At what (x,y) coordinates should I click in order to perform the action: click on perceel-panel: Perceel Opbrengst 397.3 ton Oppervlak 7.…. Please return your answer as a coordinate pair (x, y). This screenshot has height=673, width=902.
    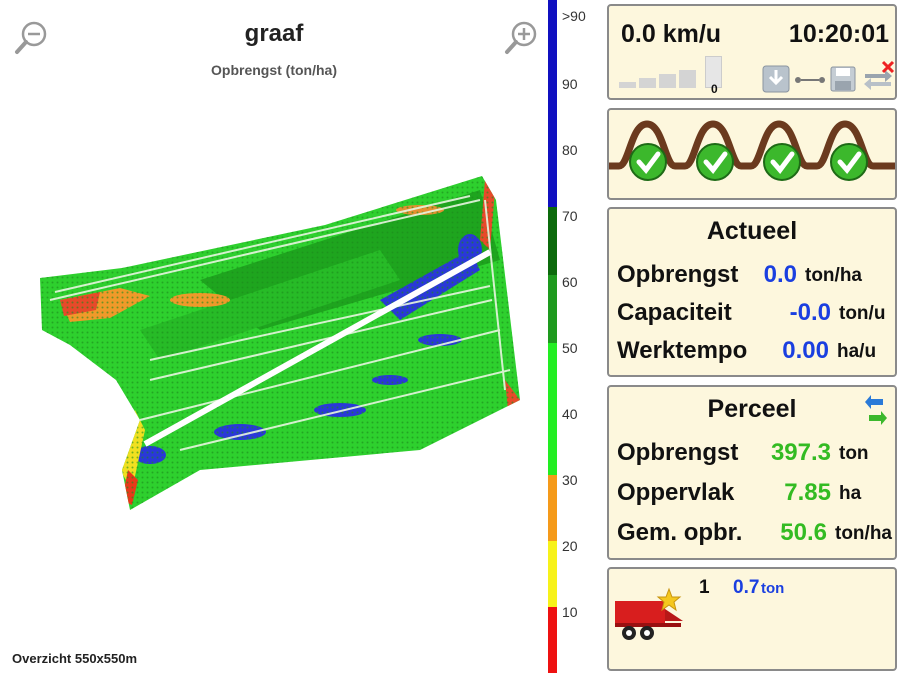
    Looking at the image, I should click on (752, 472).